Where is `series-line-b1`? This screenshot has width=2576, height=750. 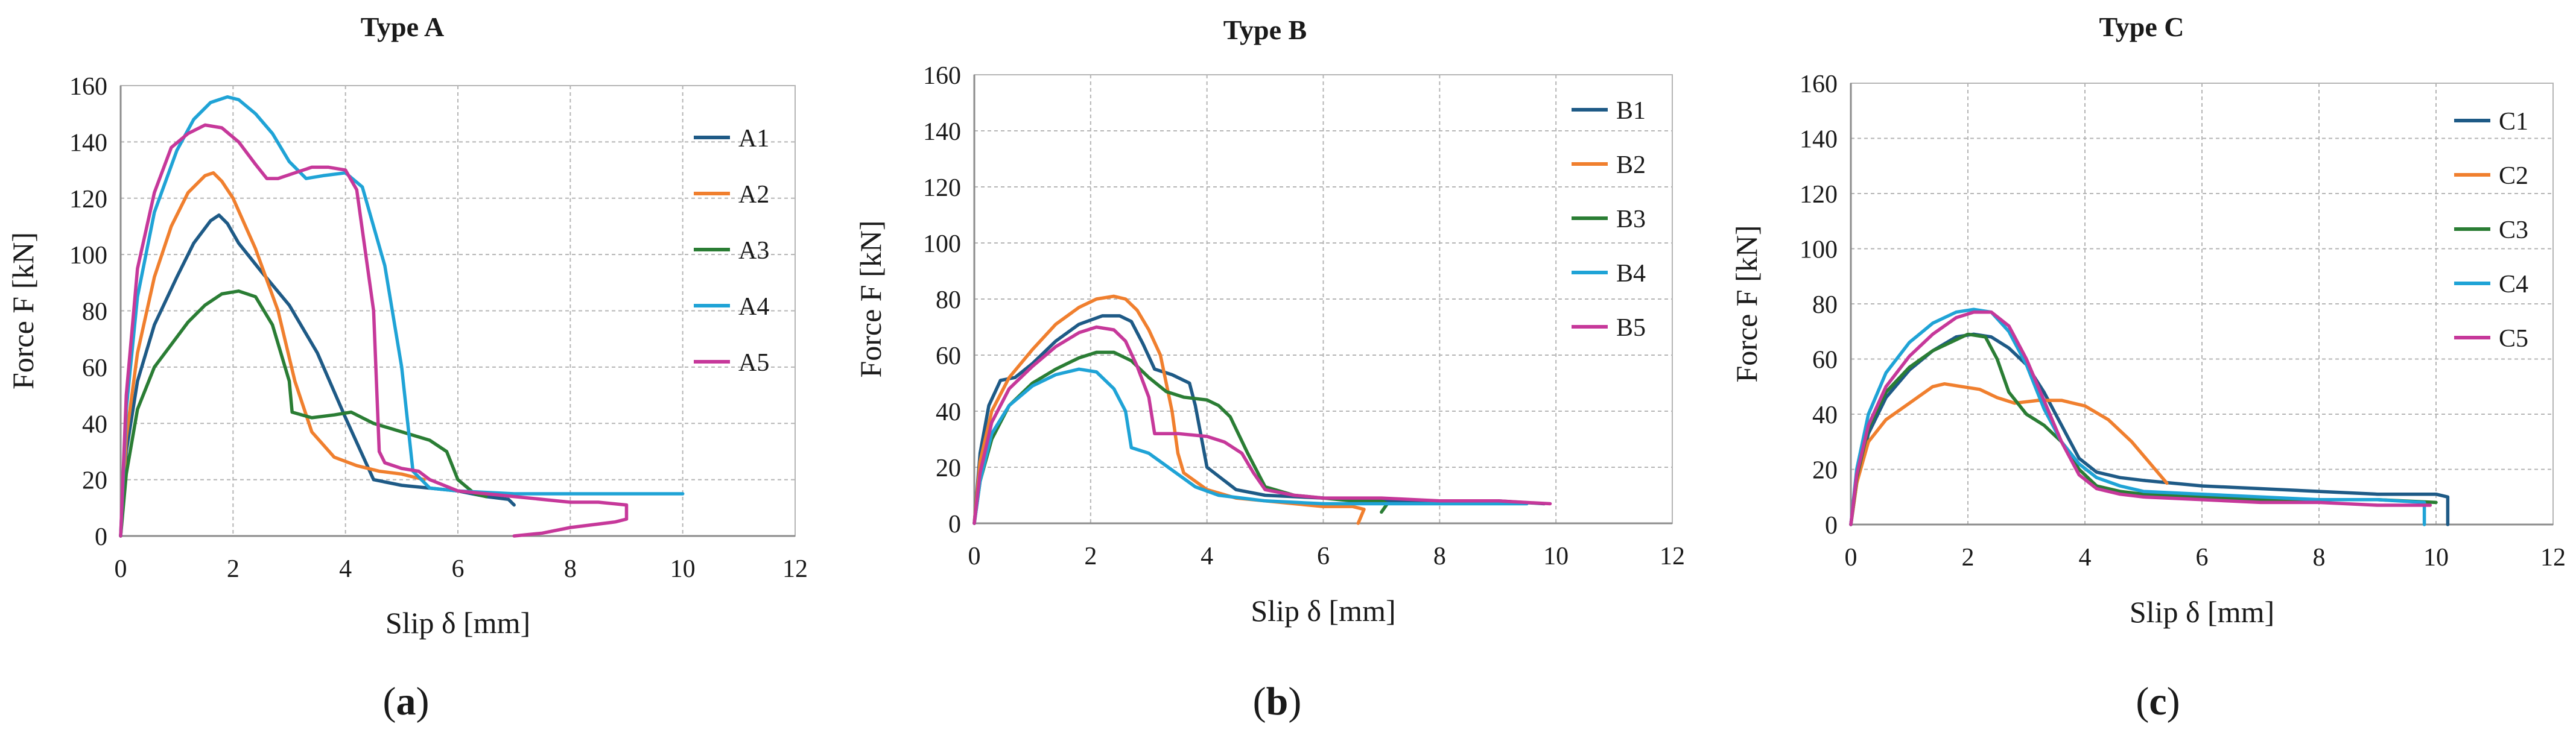 series-line-b1 is located at coordinates (1259, 420).